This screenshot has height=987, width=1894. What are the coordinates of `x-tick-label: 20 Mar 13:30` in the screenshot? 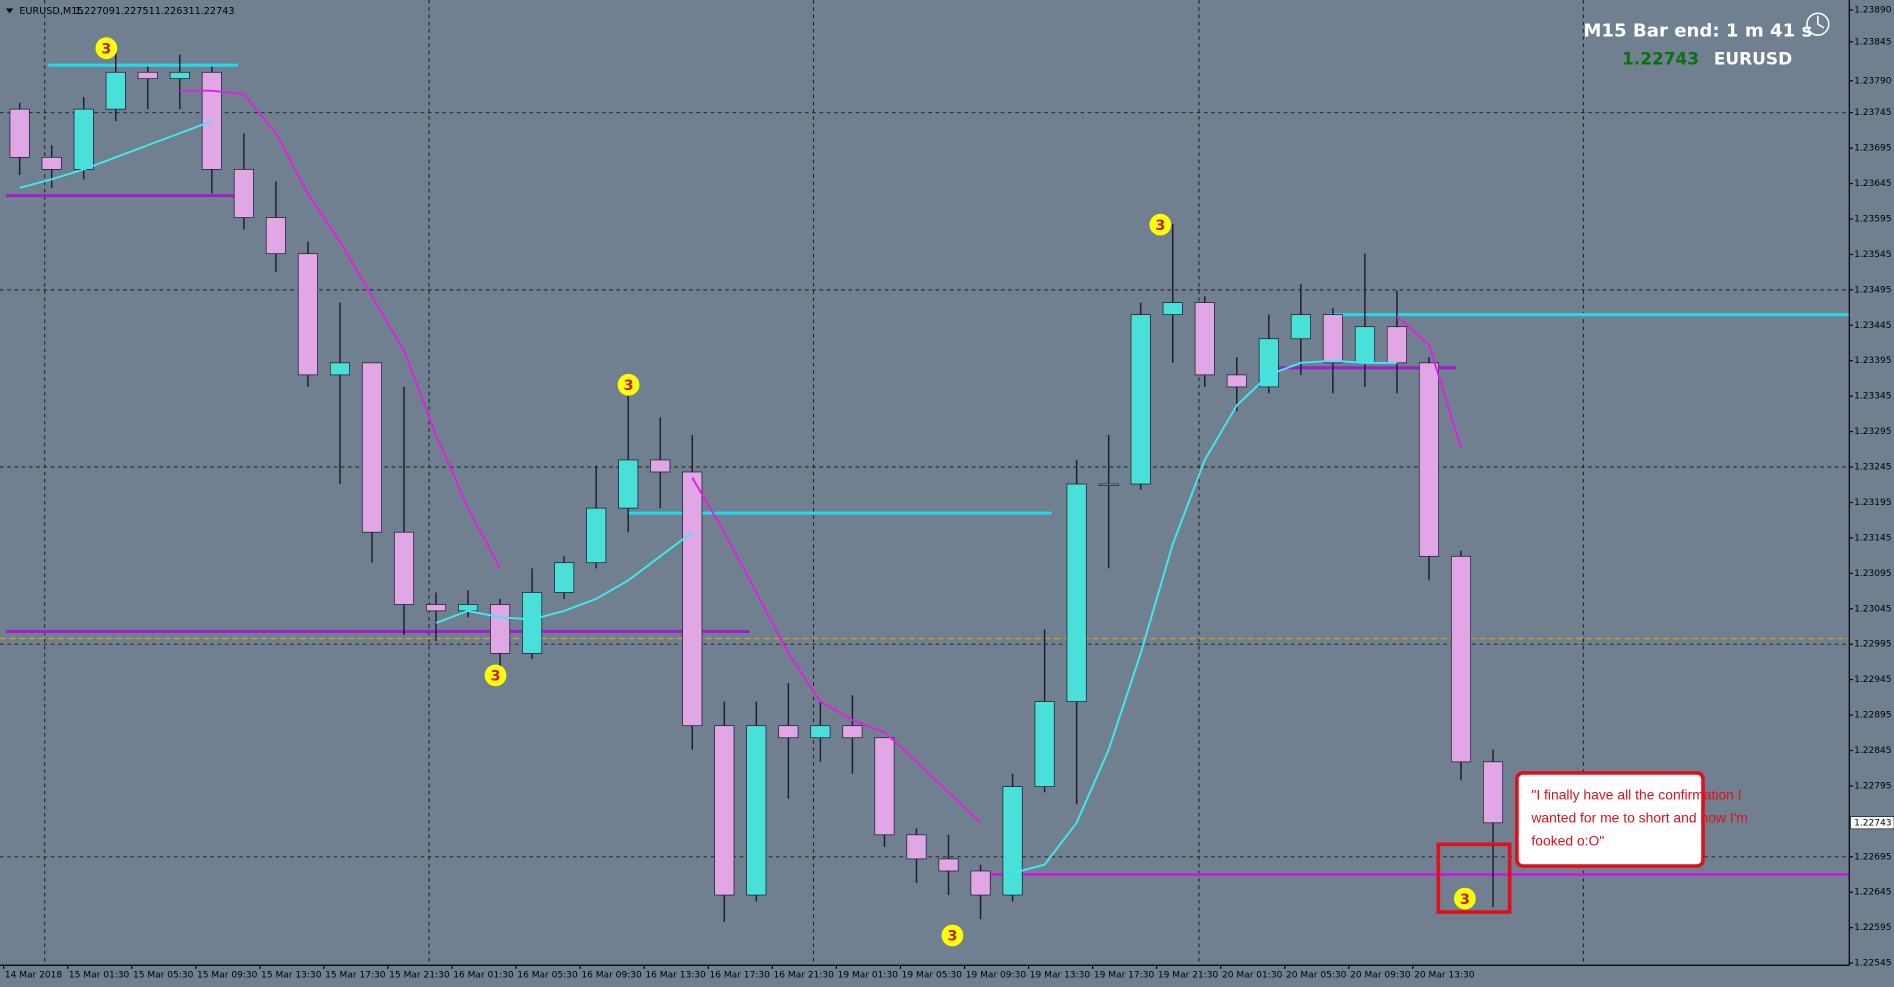 It's located at (1444, 975).